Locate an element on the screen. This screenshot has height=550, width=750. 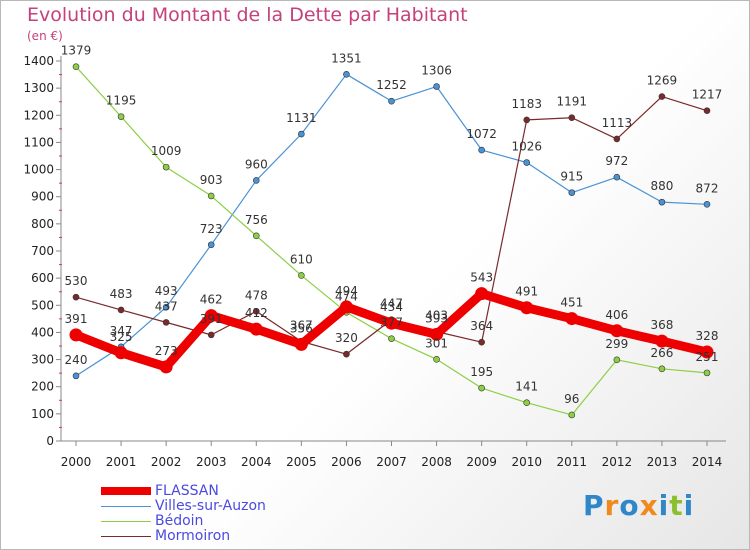
data-label: 368 is located at coordinates (661, 325).